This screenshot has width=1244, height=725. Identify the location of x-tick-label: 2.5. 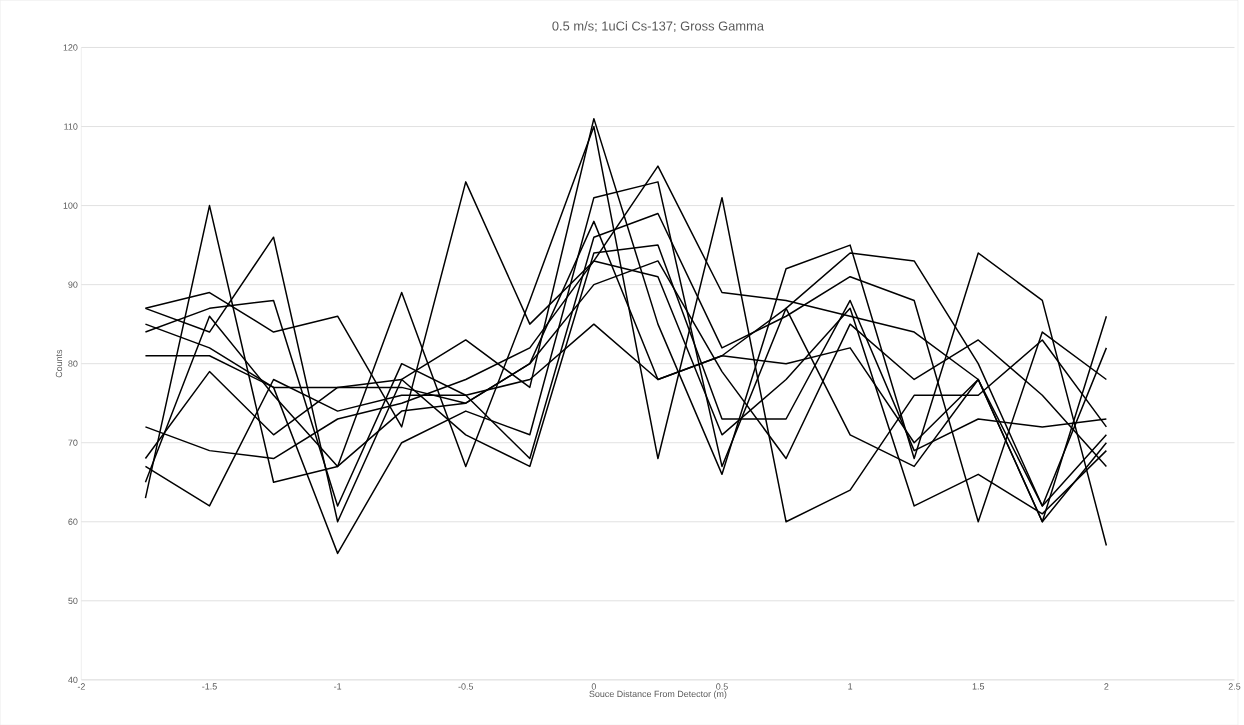
(1234, 686).